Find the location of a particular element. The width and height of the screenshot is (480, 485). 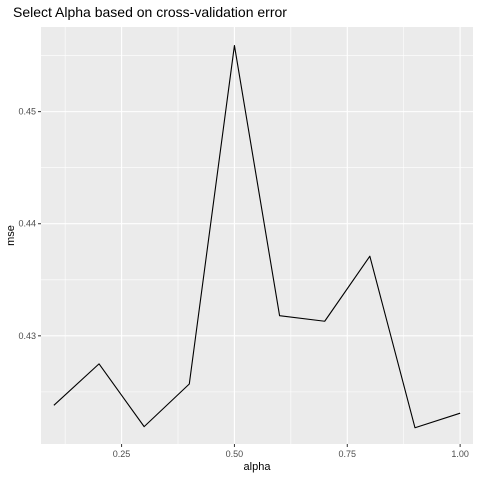

y-tick-label: 0.44 is located at coordinates (27, 224).